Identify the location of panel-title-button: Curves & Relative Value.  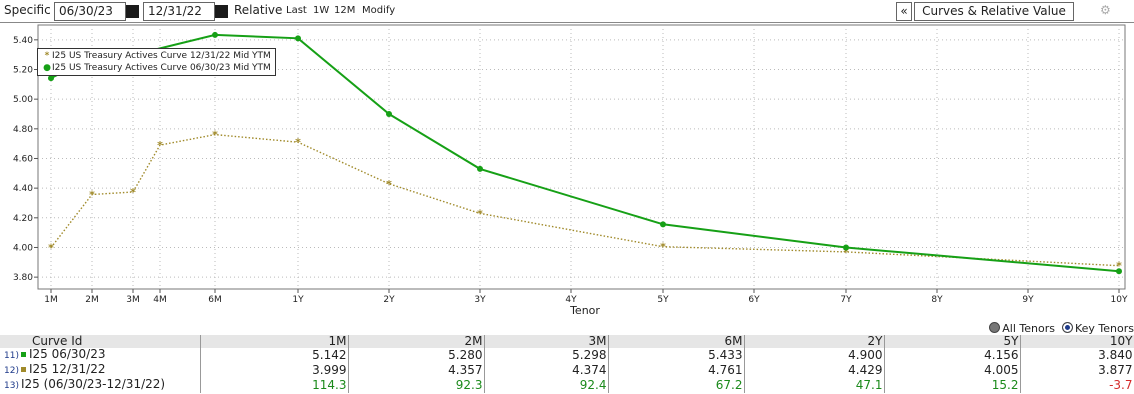
(994, 11).